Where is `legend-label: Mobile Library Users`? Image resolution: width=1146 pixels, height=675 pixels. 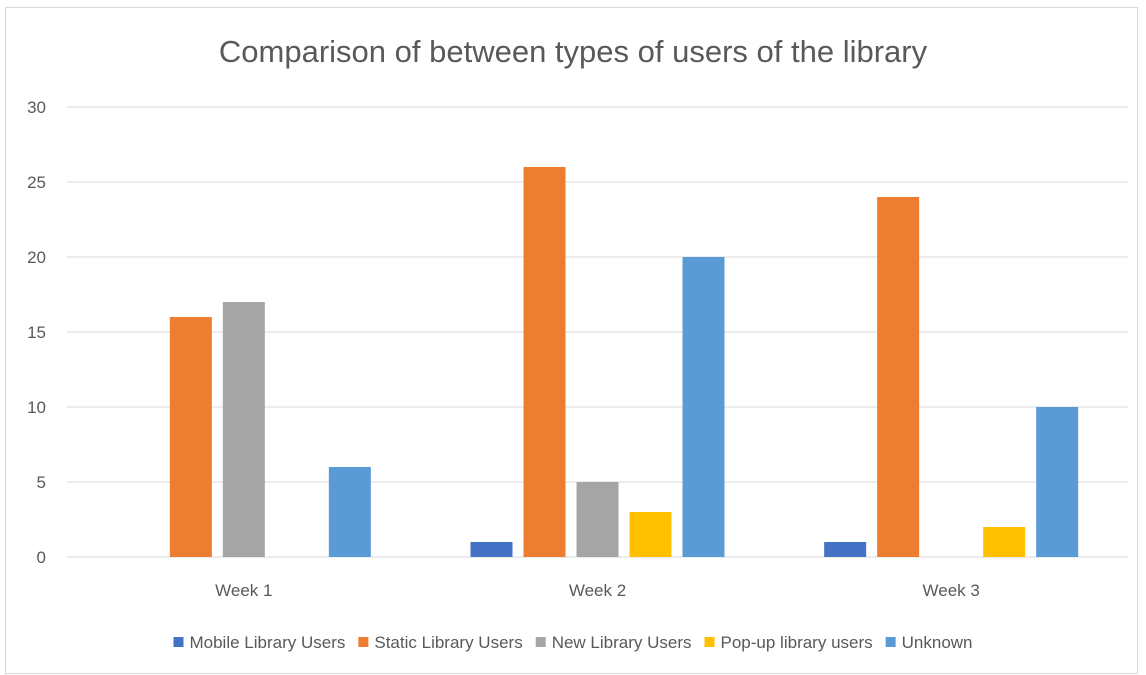 legend-label: Mobile Library Users is located at coordinates (267, 642).